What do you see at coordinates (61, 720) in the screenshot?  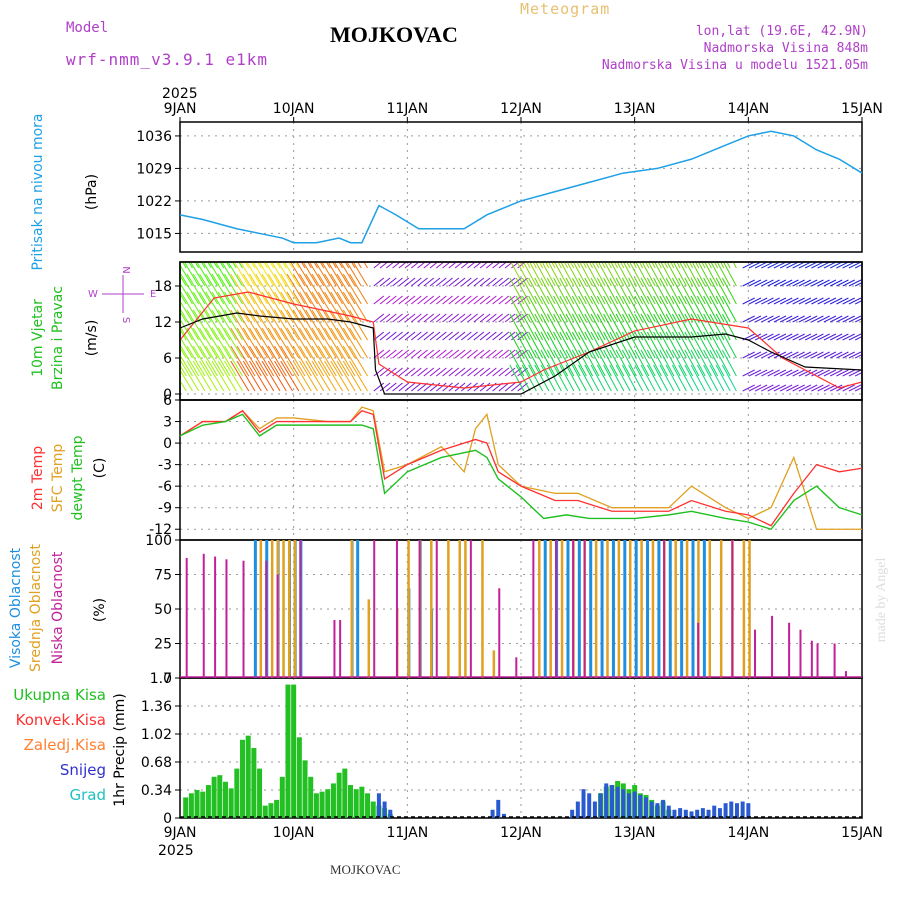 I see `precip-legend-item: Konvek.Kisa` at bounding box center [61, 720].